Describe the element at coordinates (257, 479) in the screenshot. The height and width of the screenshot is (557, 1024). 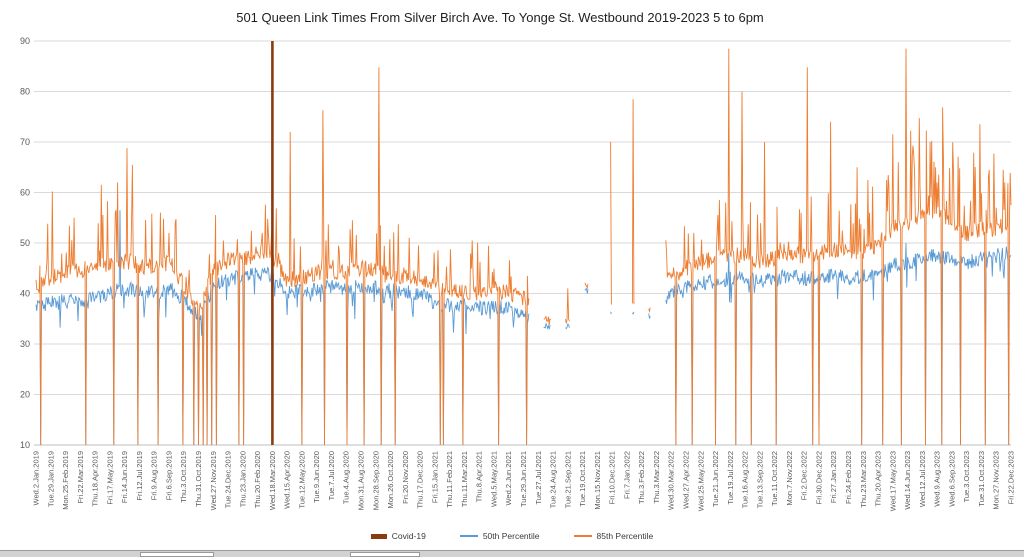
I see `svg-text: Thu.20.Feb.2020` at that location.